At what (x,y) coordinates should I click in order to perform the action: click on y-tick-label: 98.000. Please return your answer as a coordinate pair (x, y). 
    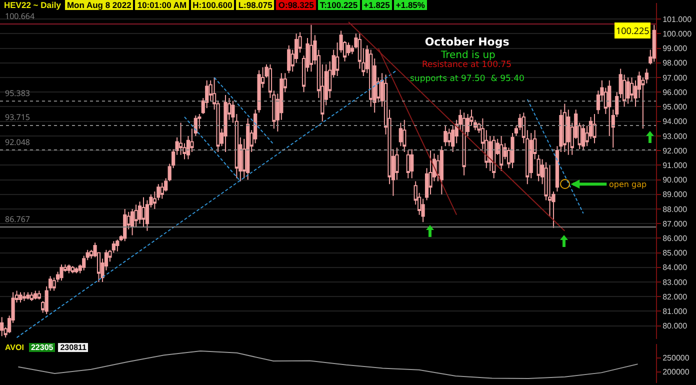
    Looking at the image, I should click on (675, 63).